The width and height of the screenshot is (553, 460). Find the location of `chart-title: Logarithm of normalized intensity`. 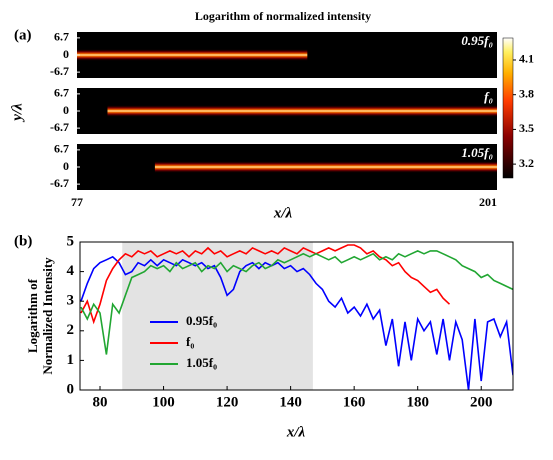

chart-title: Logarithm of normalized intensity is located at coordinates (283, 16).